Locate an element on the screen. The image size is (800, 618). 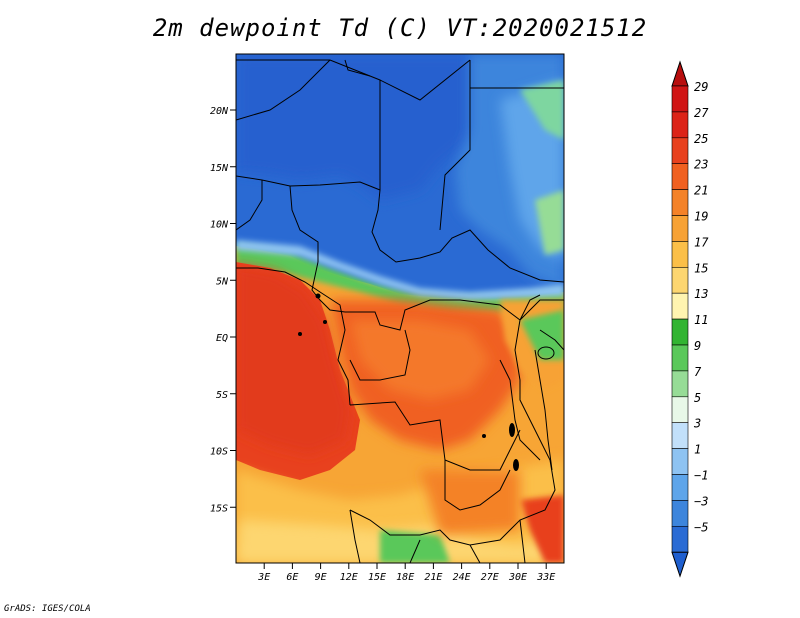
lat-label: 10N is located at coordinates (219, 225).